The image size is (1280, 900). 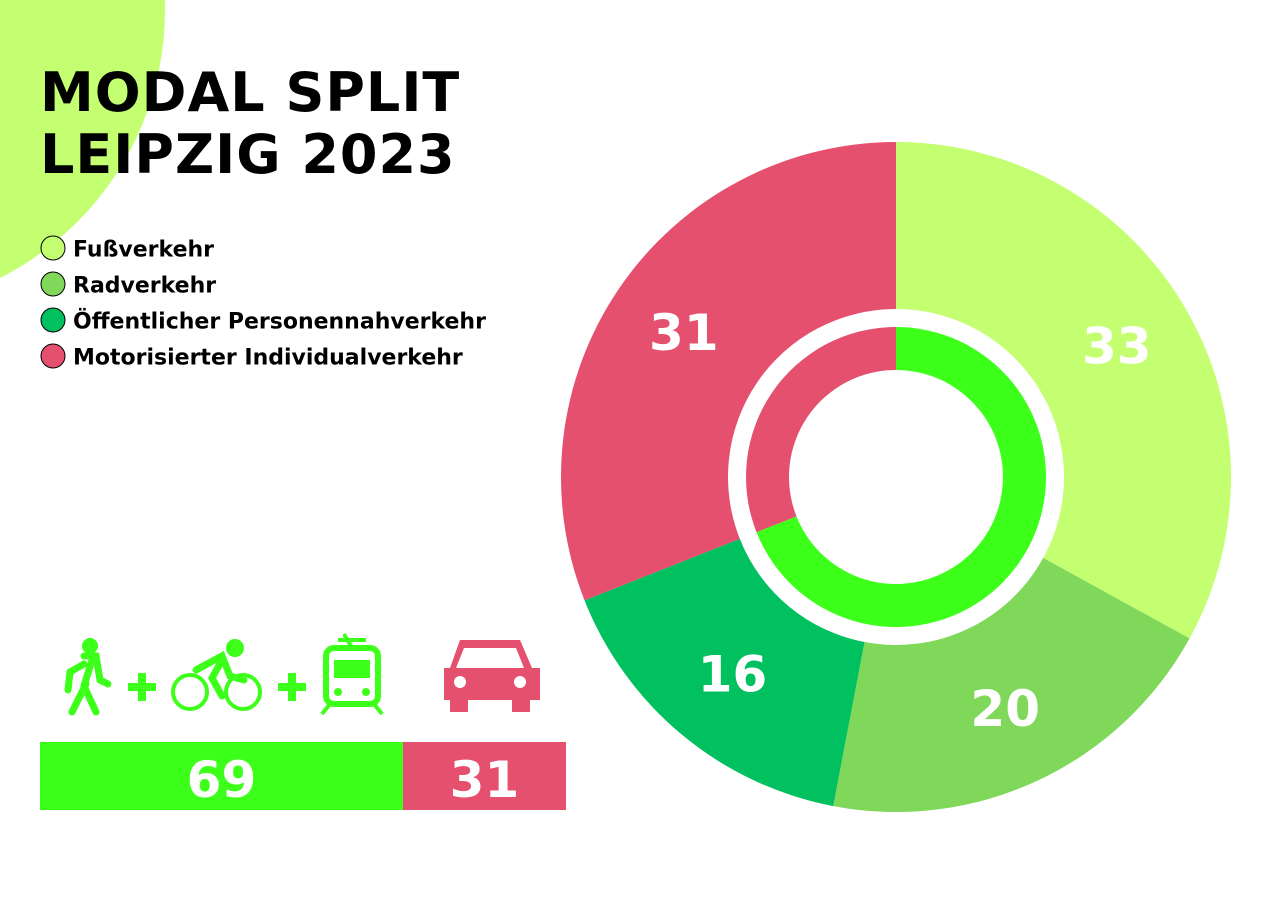 I want to click on bar-label: 69, so click(x=222, y=780).